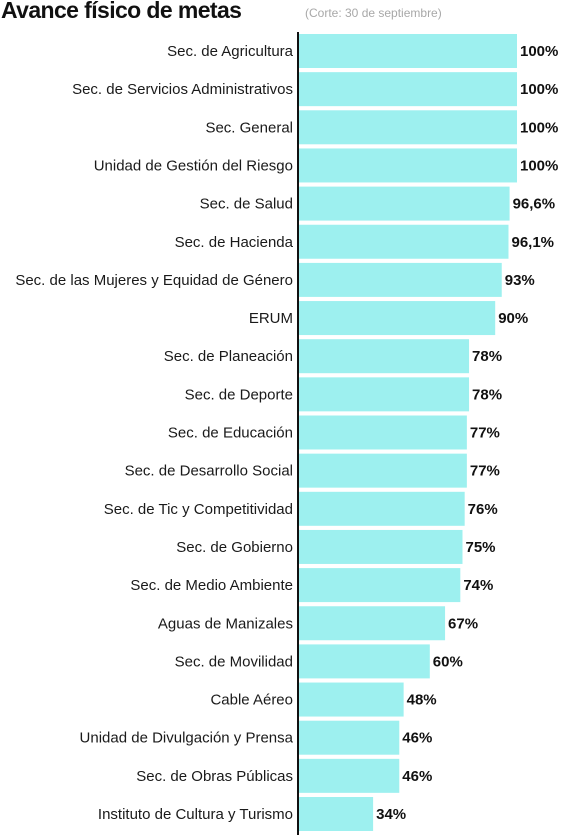  What do you see at coordinates (520, 280) in the screenshot?
I see `value-label: 93%` at bounding box center [520, 280].